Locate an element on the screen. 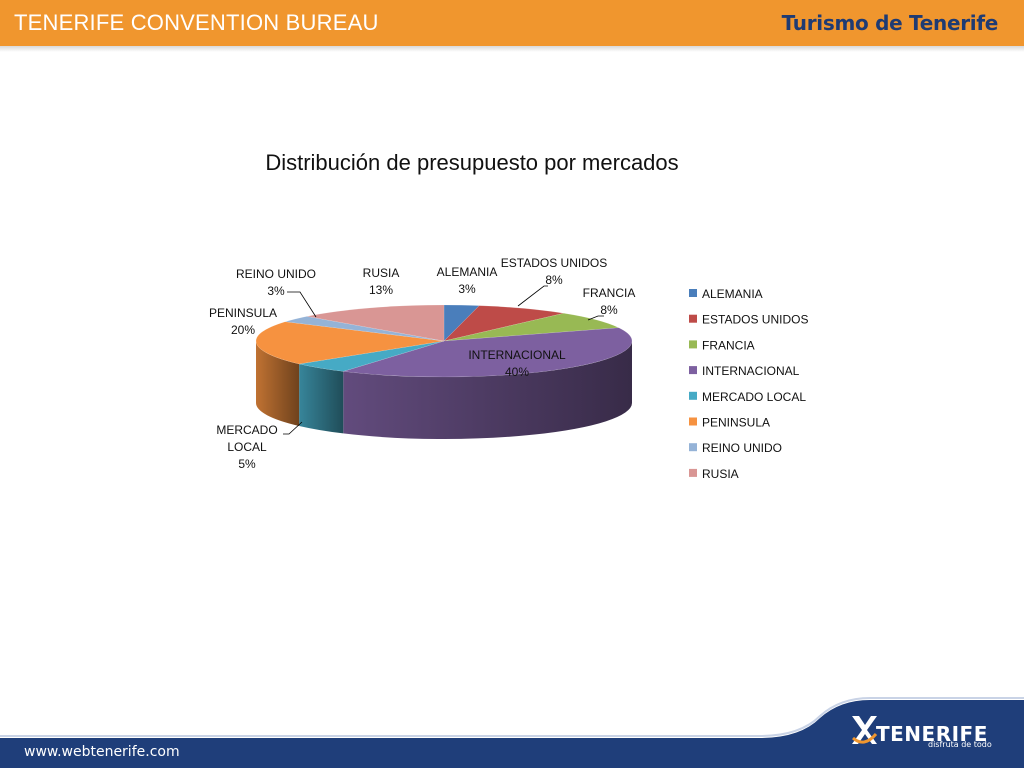 The width and height of the screenshot is (1024, 768). pie-slice-alemania is located at coordinates (461, 323).